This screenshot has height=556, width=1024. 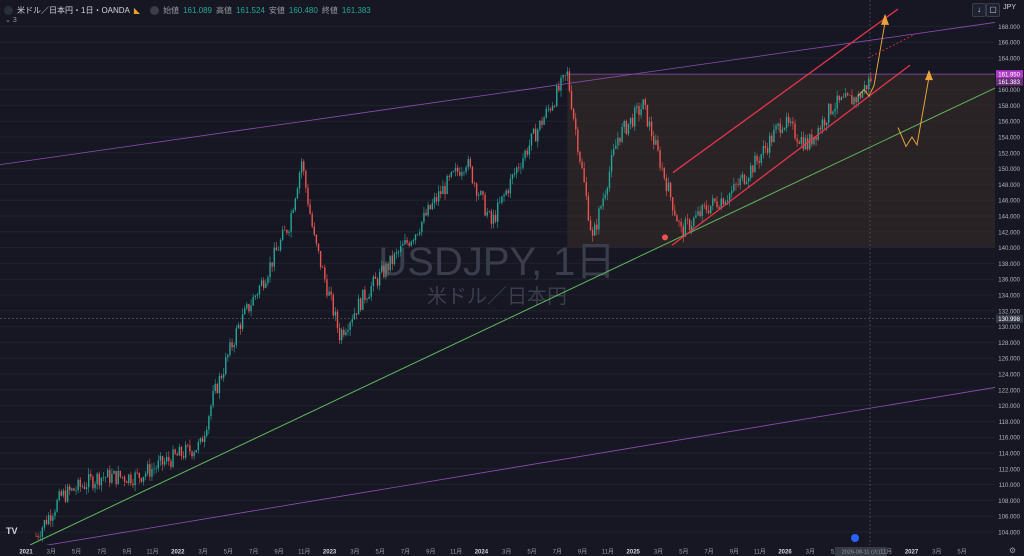 What do you see at coordinates (1009, 534) in the screenshot?
I see `y-tick-label: 104.000` at bounding box center [1009, 534].